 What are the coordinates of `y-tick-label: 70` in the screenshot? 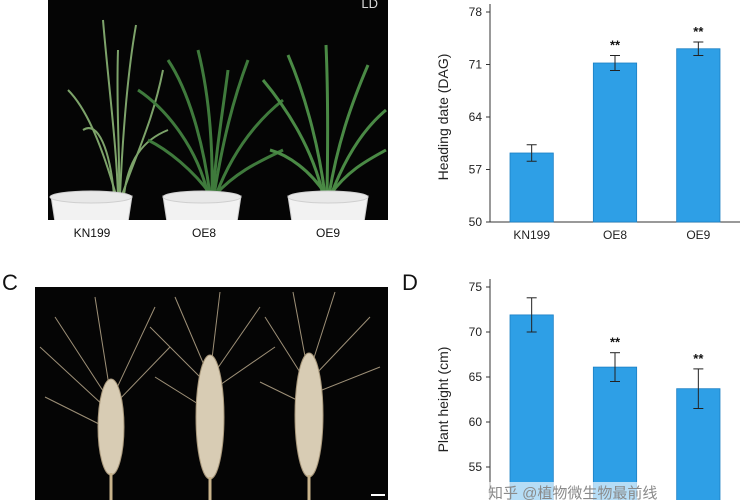 It's located at (476, 332).